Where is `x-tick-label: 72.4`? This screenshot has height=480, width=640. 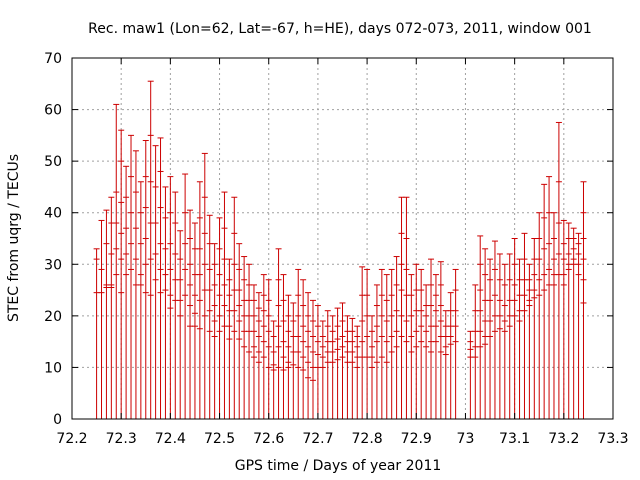 x-tick-label: 72.4 is located at coordinates (170, 439).